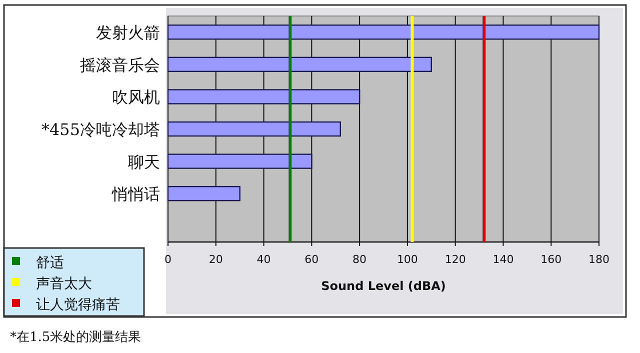 This screenshot has height=353, width=640. Describe the element at coordinates (263, 259) in the screenshot. I see `x-tick-label: 40` at that location.